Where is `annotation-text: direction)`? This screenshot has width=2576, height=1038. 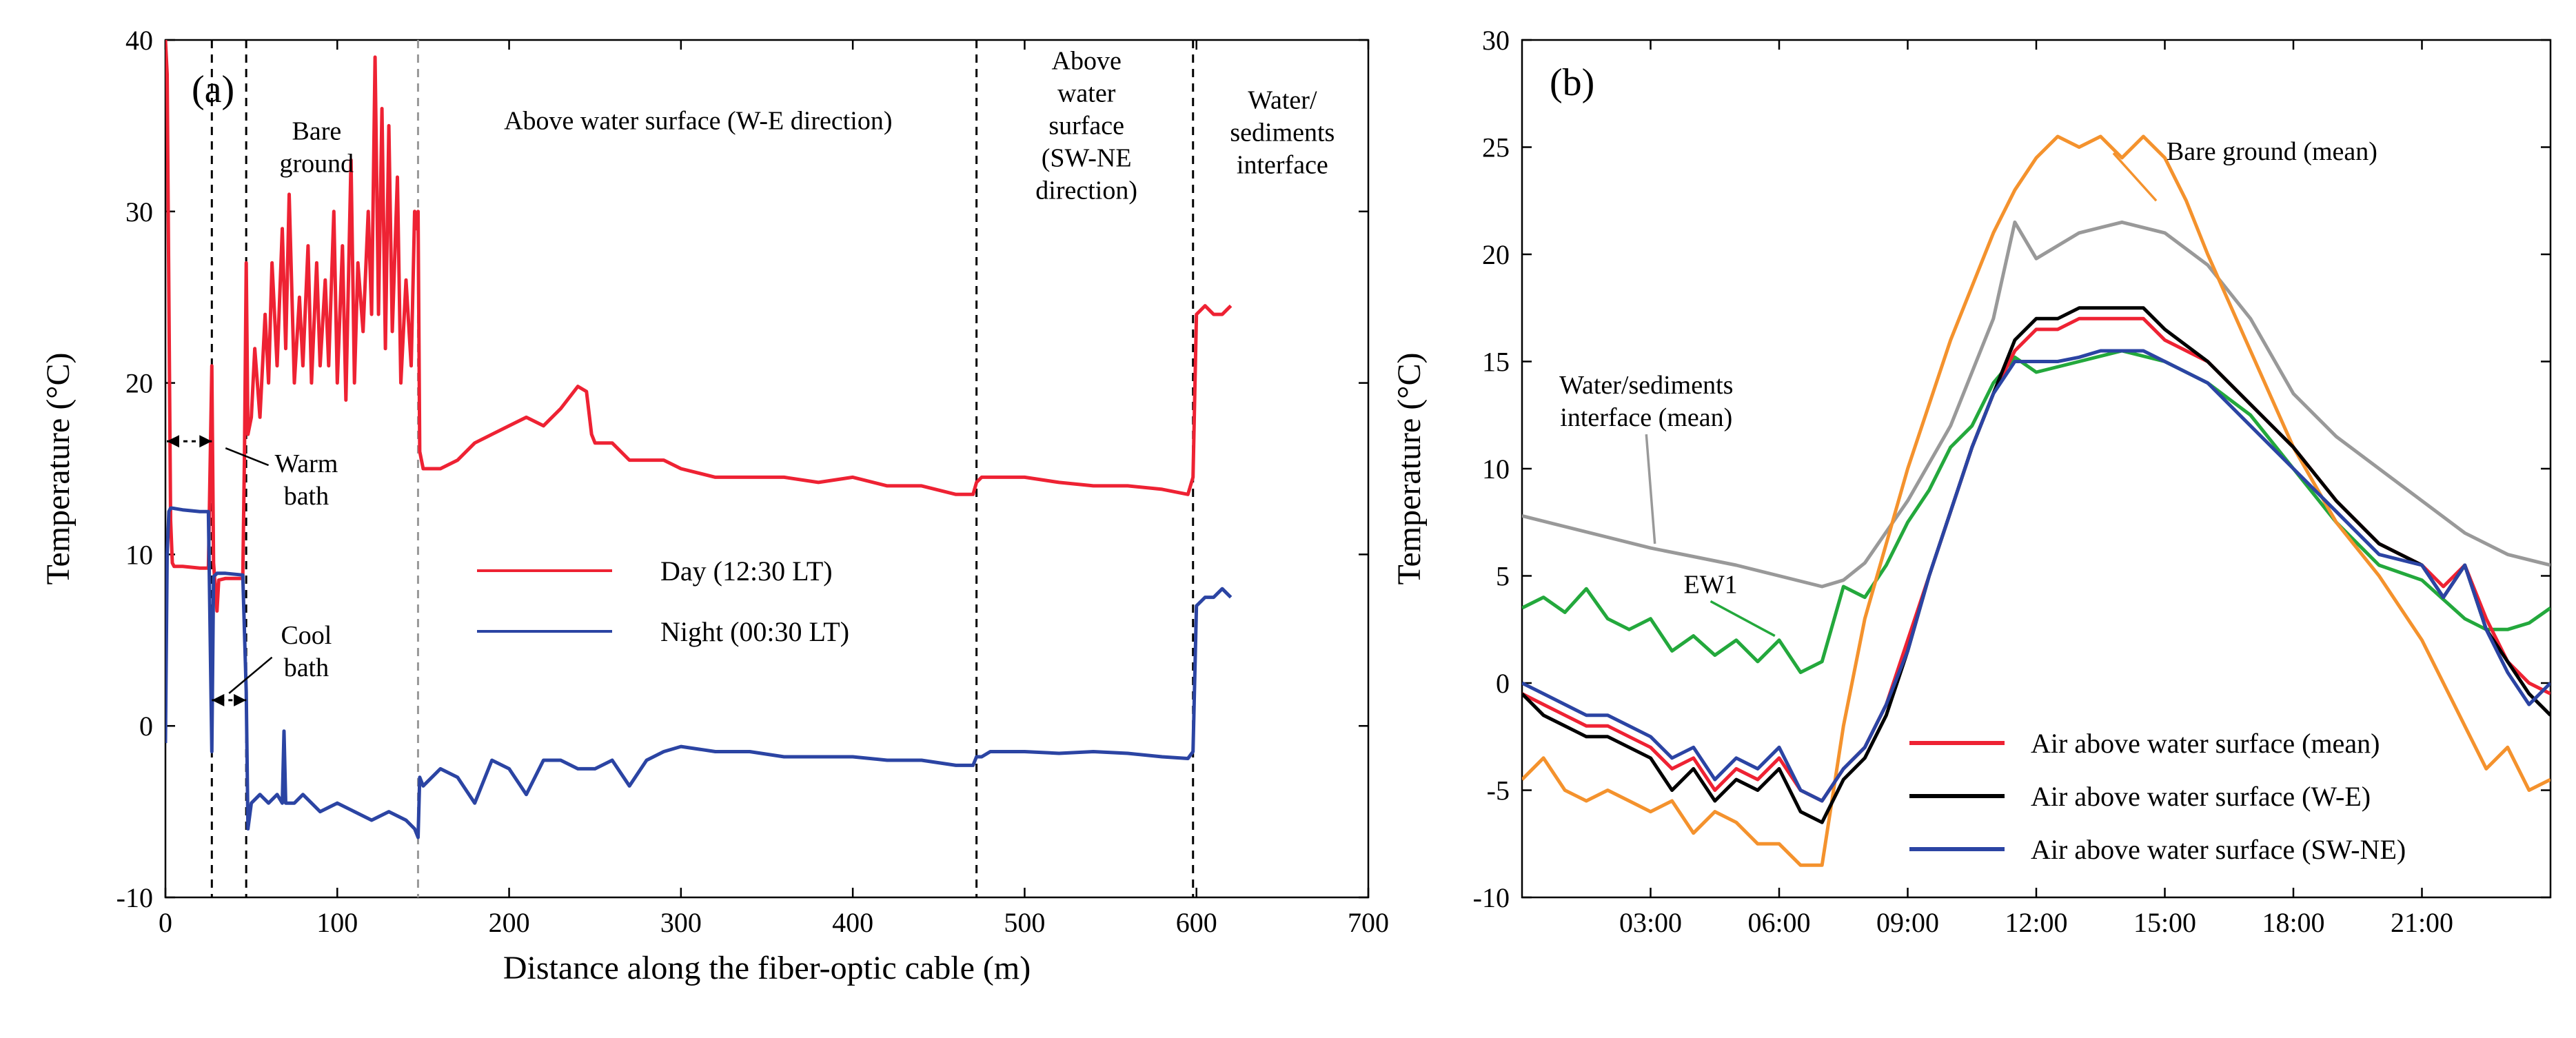
annotation-text: direction) is located at coordinates (1086, 191).